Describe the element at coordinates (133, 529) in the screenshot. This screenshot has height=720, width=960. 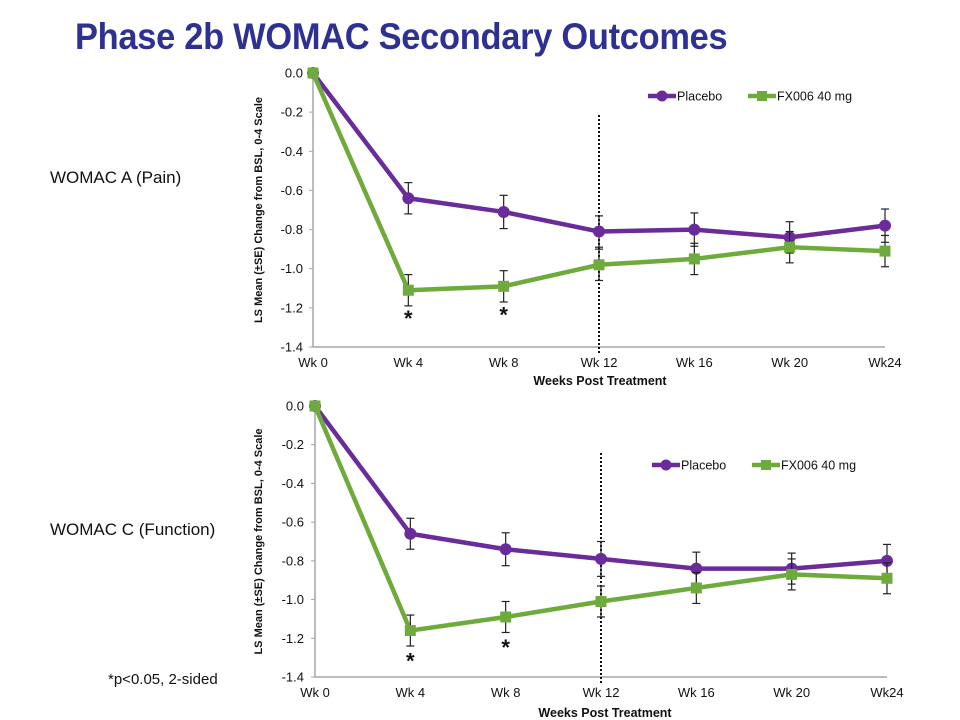
I see `womac-c-label: WOMAC C (Function)` at that location.